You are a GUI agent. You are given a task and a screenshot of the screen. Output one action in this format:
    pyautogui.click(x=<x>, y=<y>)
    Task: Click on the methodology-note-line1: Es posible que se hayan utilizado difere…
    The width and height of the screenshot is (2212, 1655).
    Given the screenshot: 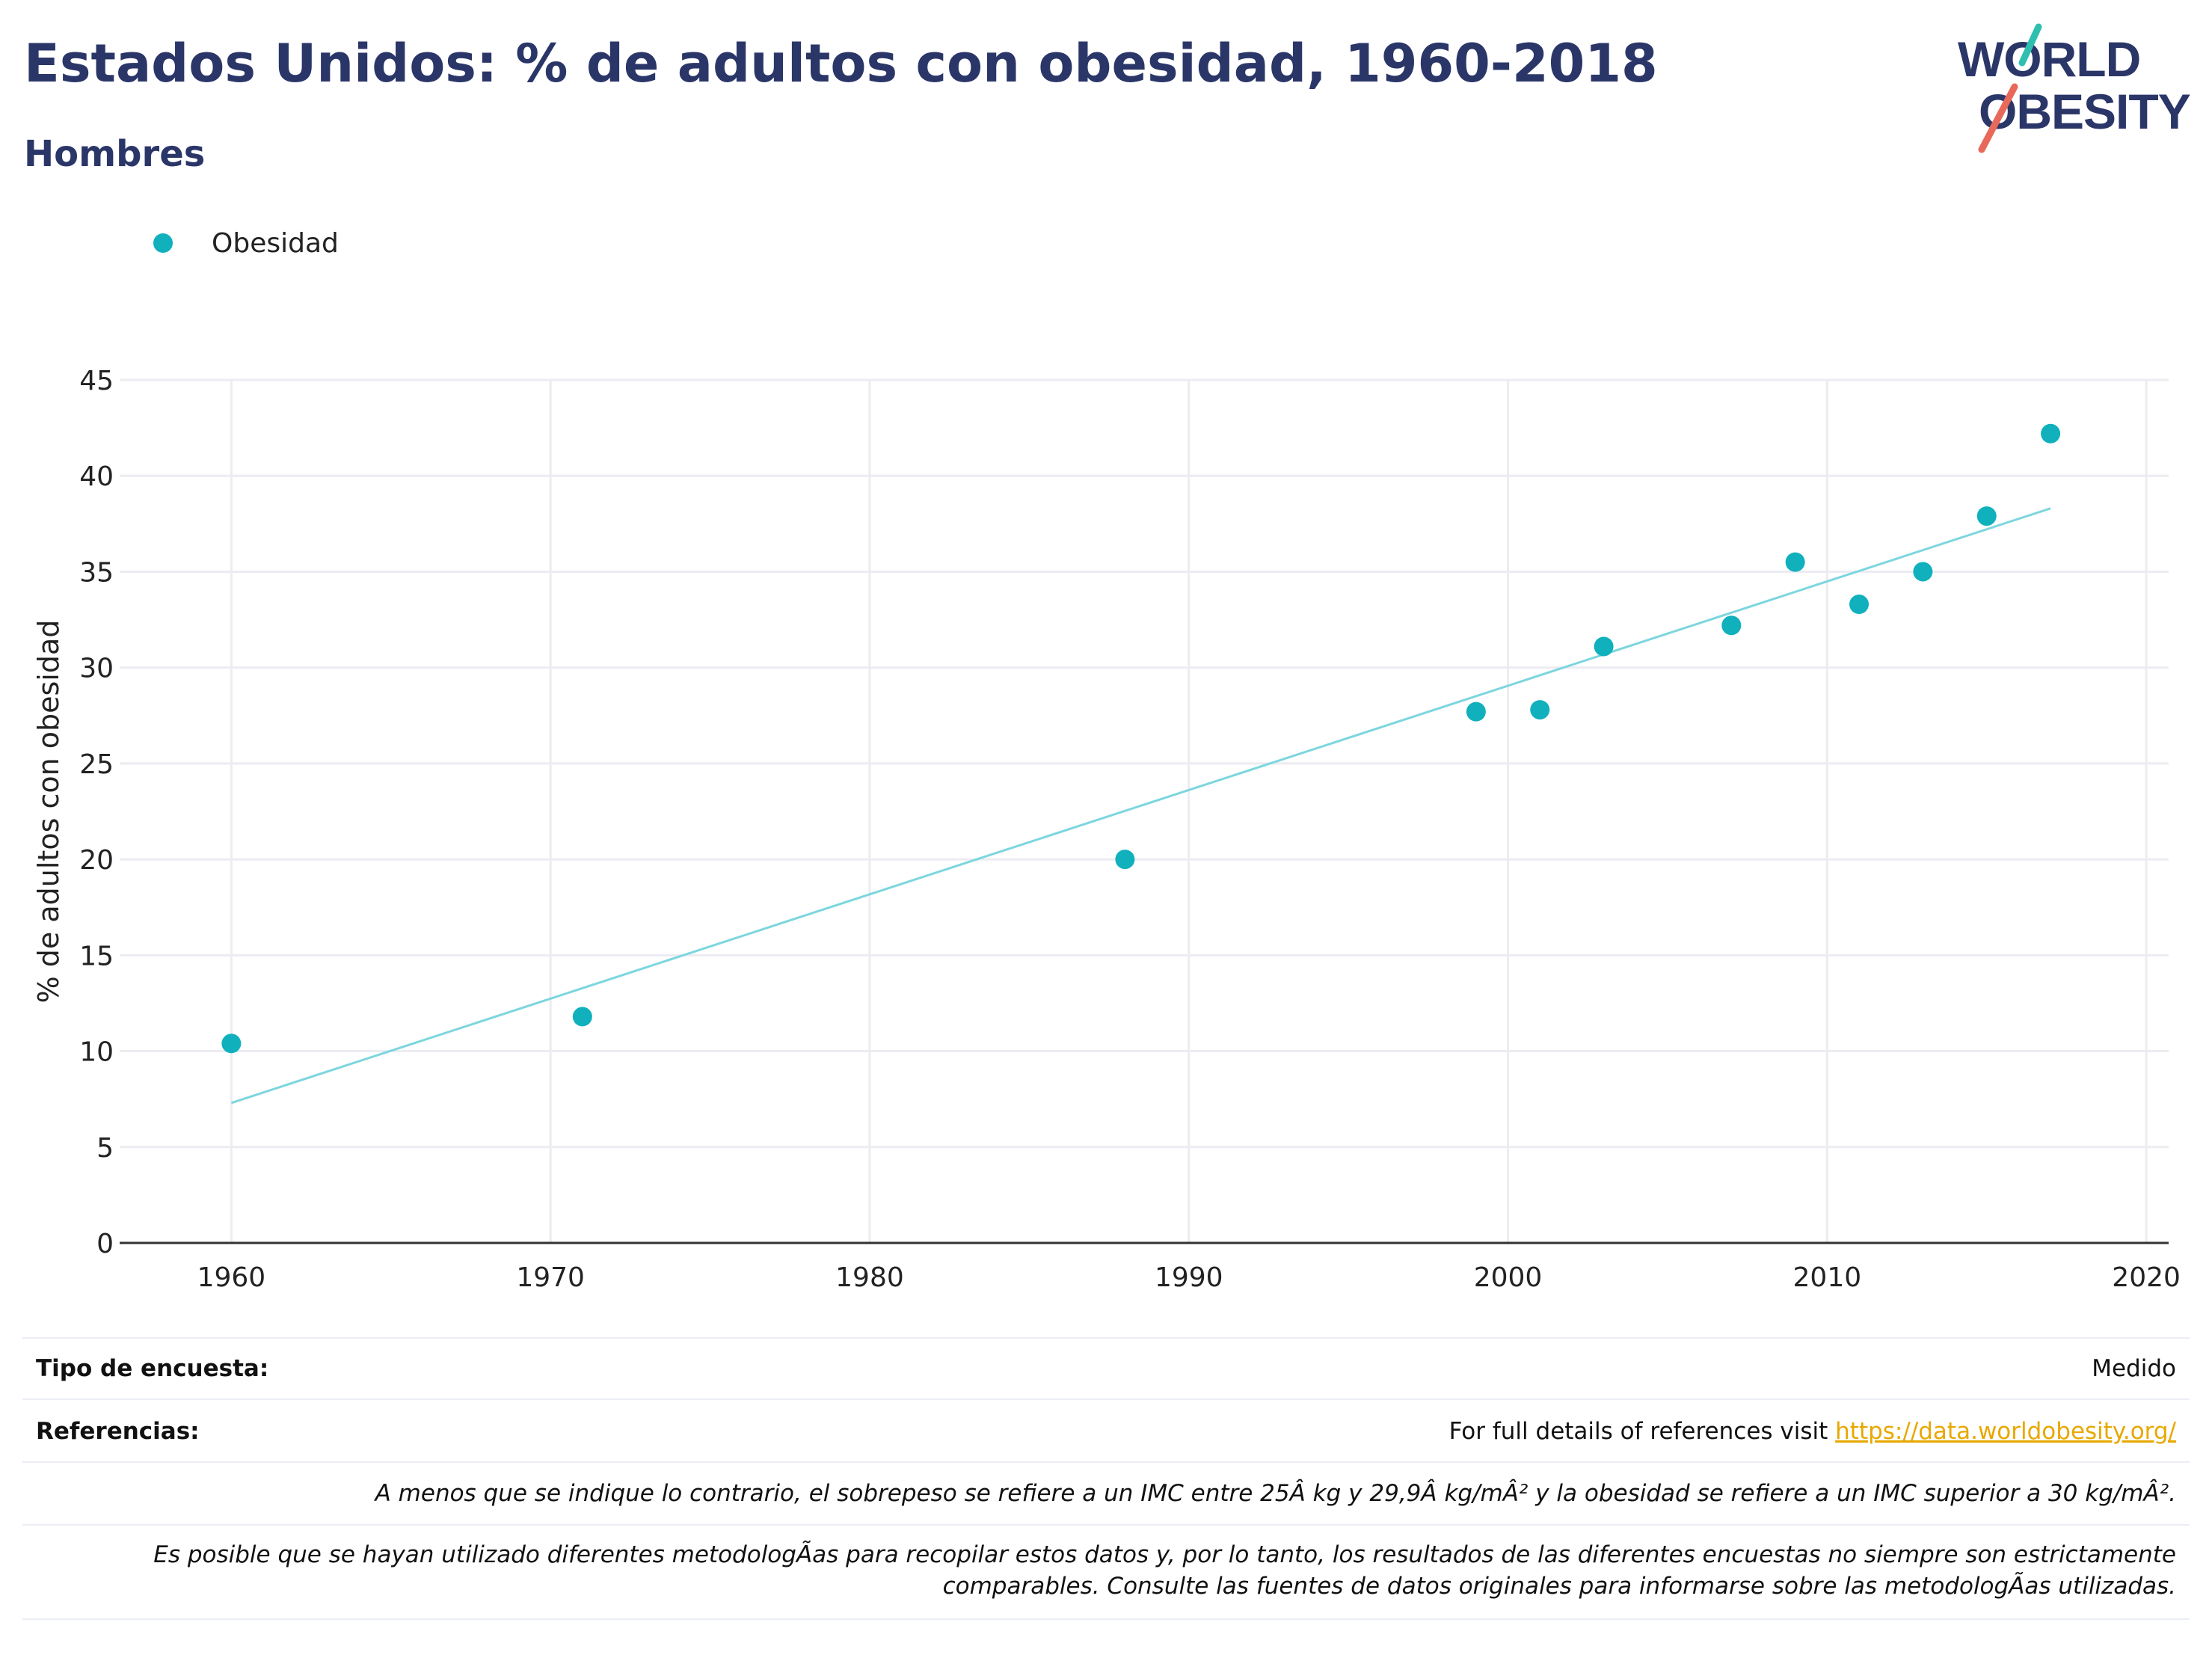 What is the action you would take?
    pyautogui.click(x=1164, y=1554)
    